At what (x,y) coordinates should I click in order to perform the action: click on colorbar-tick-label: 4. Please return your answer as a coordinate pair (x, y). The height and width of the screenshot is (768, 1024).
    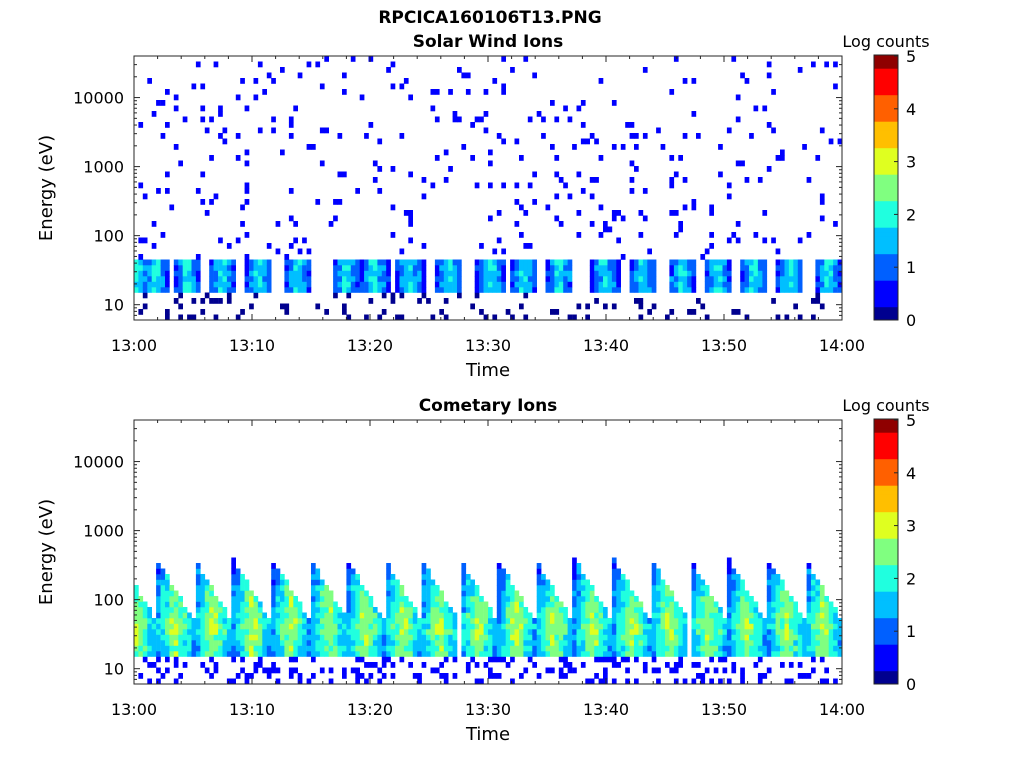
    Looking at the image, I should click on (911, 109).